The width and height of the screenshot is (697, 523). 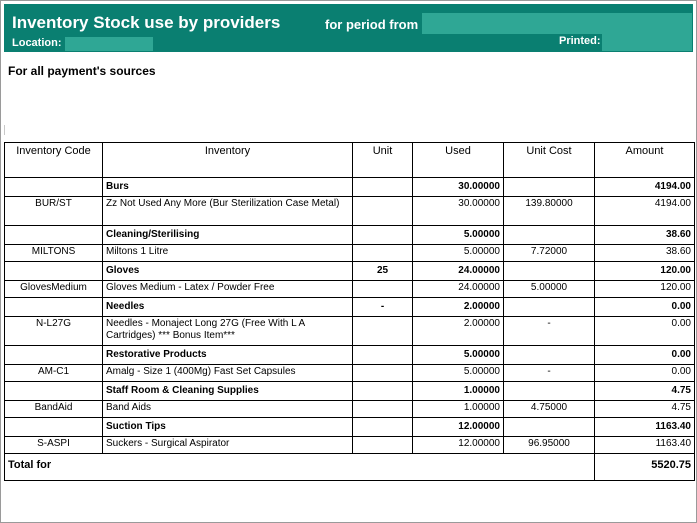 What do you see at coordinates (382, 160) in the screenshot?
I see `col-header-unit: Unit` at bounding box center [382, 160].